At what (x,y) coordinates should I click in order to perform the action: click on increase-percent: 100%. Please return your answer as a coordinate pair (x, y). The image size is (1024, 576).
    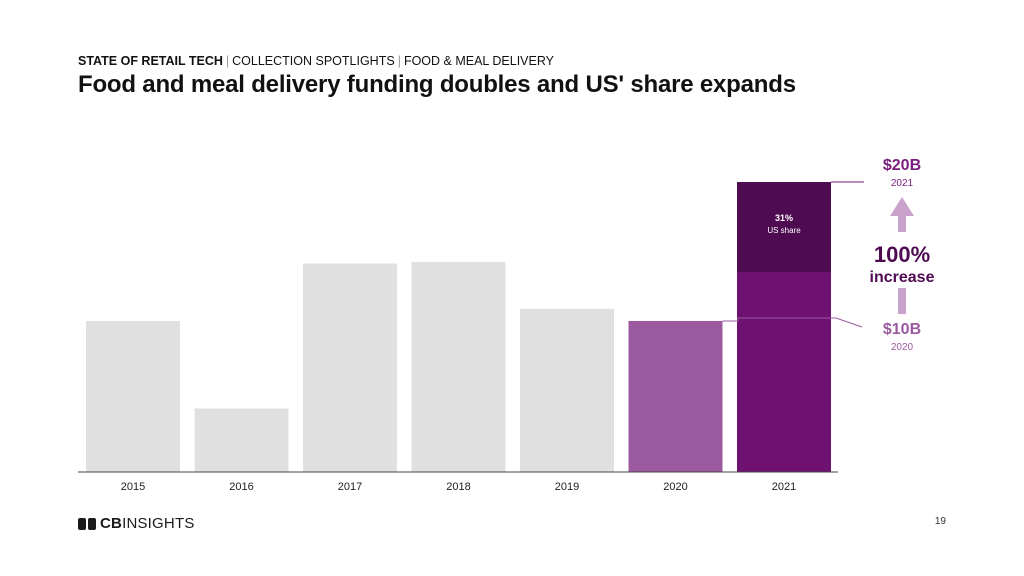
    Looking at the image, I should click on (902, 254).